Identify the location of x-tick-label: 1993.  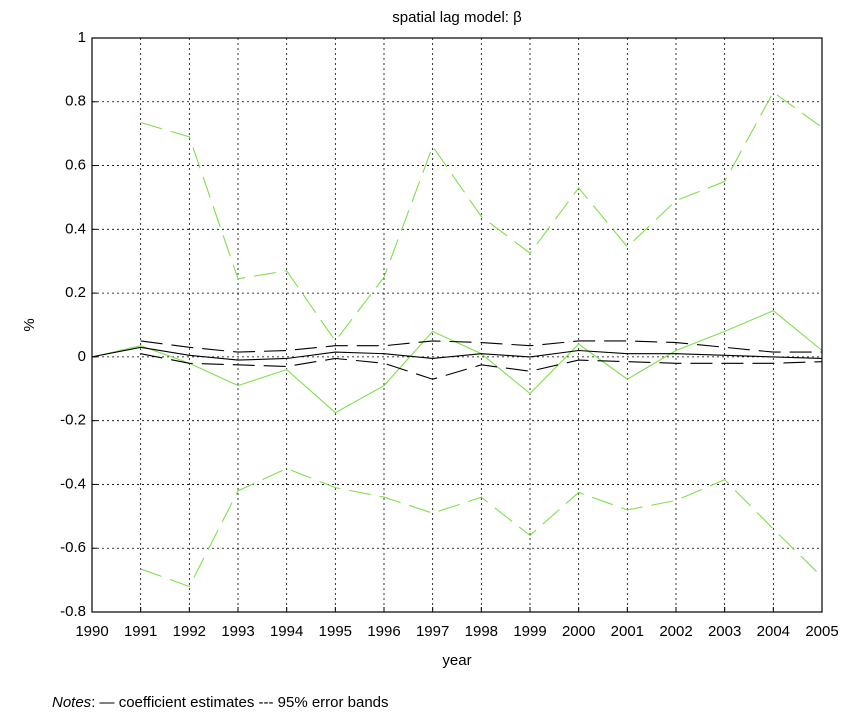
(237, 631).